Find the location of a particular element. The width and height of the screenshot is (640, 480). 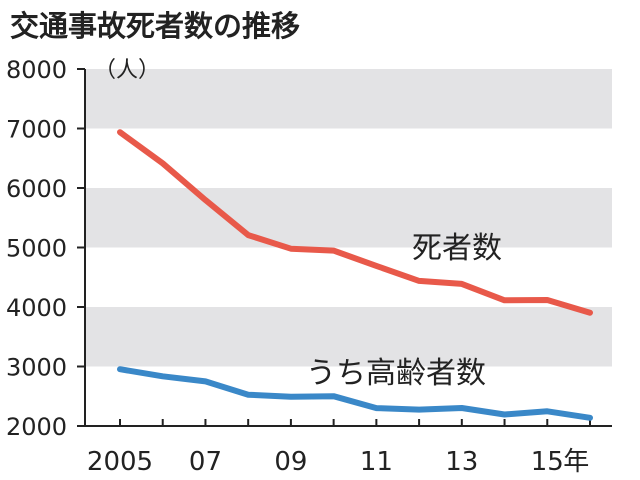

x-tick-label-5: 15 is located at coordinates (547, 462).